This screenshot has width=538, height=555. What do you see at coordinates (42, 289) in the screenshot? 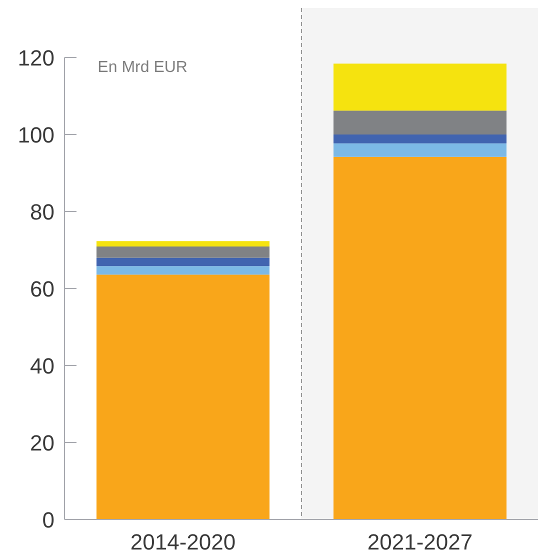
I see `y-tick-label: 60` at bounding box center [42, 289].